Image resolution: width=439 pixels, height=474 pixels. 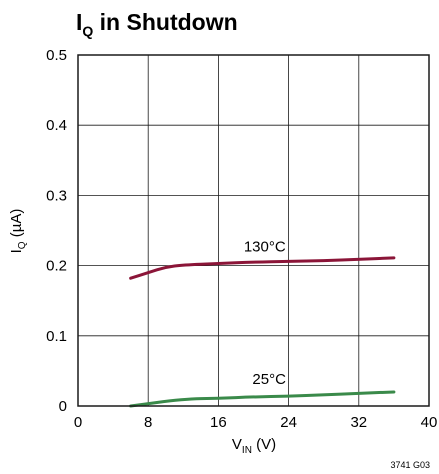 I want to click on x-tick-label: 0, so click(x=78, y=422).